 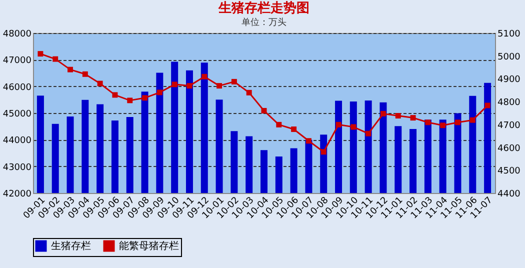 What do you see at coordinates (264, 8) in the screenshot?
I see `chart-title: 生猪存栏走势图` at bounding box center [264, 8].